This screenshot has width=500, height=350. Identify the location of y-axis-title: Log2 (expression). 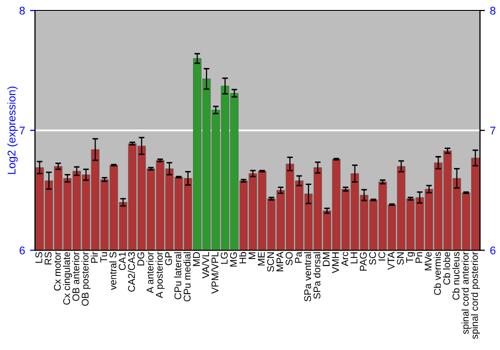
(12, 130).